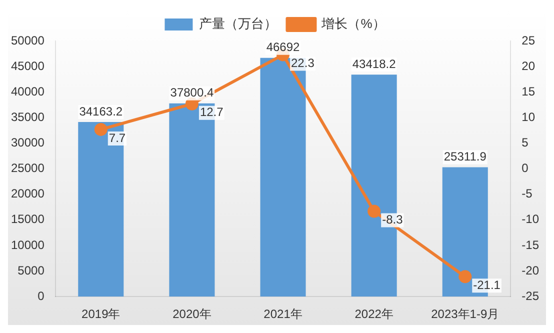 This screenshot has width=554, height=333. I want to click on y2-tick-label: 10, so click(529, 117).